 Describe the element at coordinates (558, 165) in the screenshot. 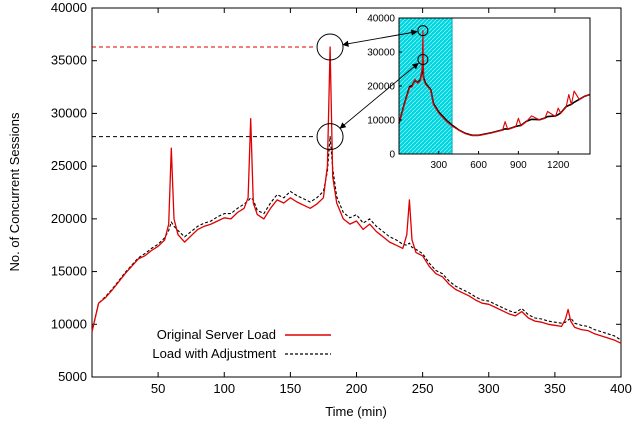

I see `inset-x-tick-label: 1200` at that location.